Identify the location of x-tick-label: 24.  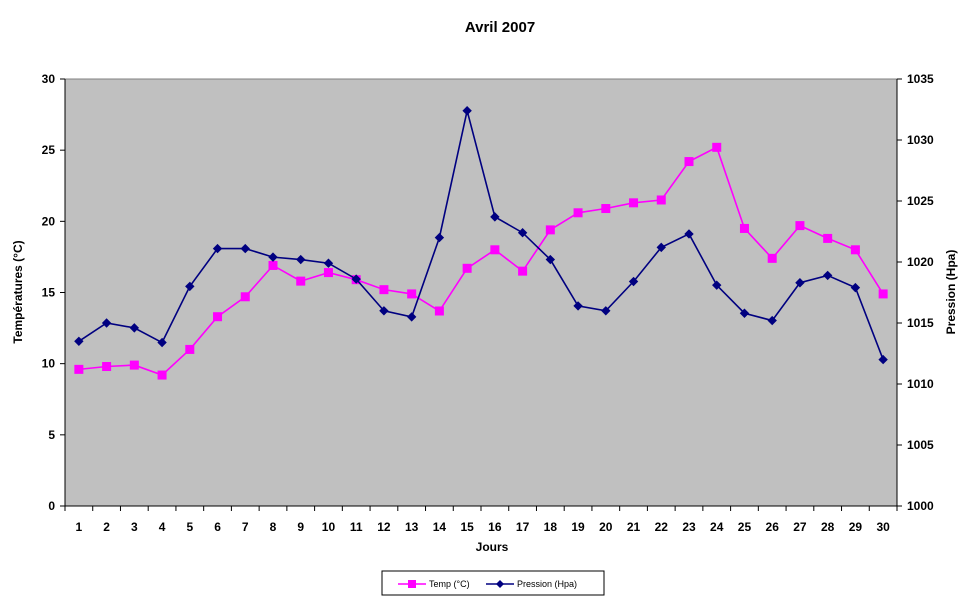
(717, 527).